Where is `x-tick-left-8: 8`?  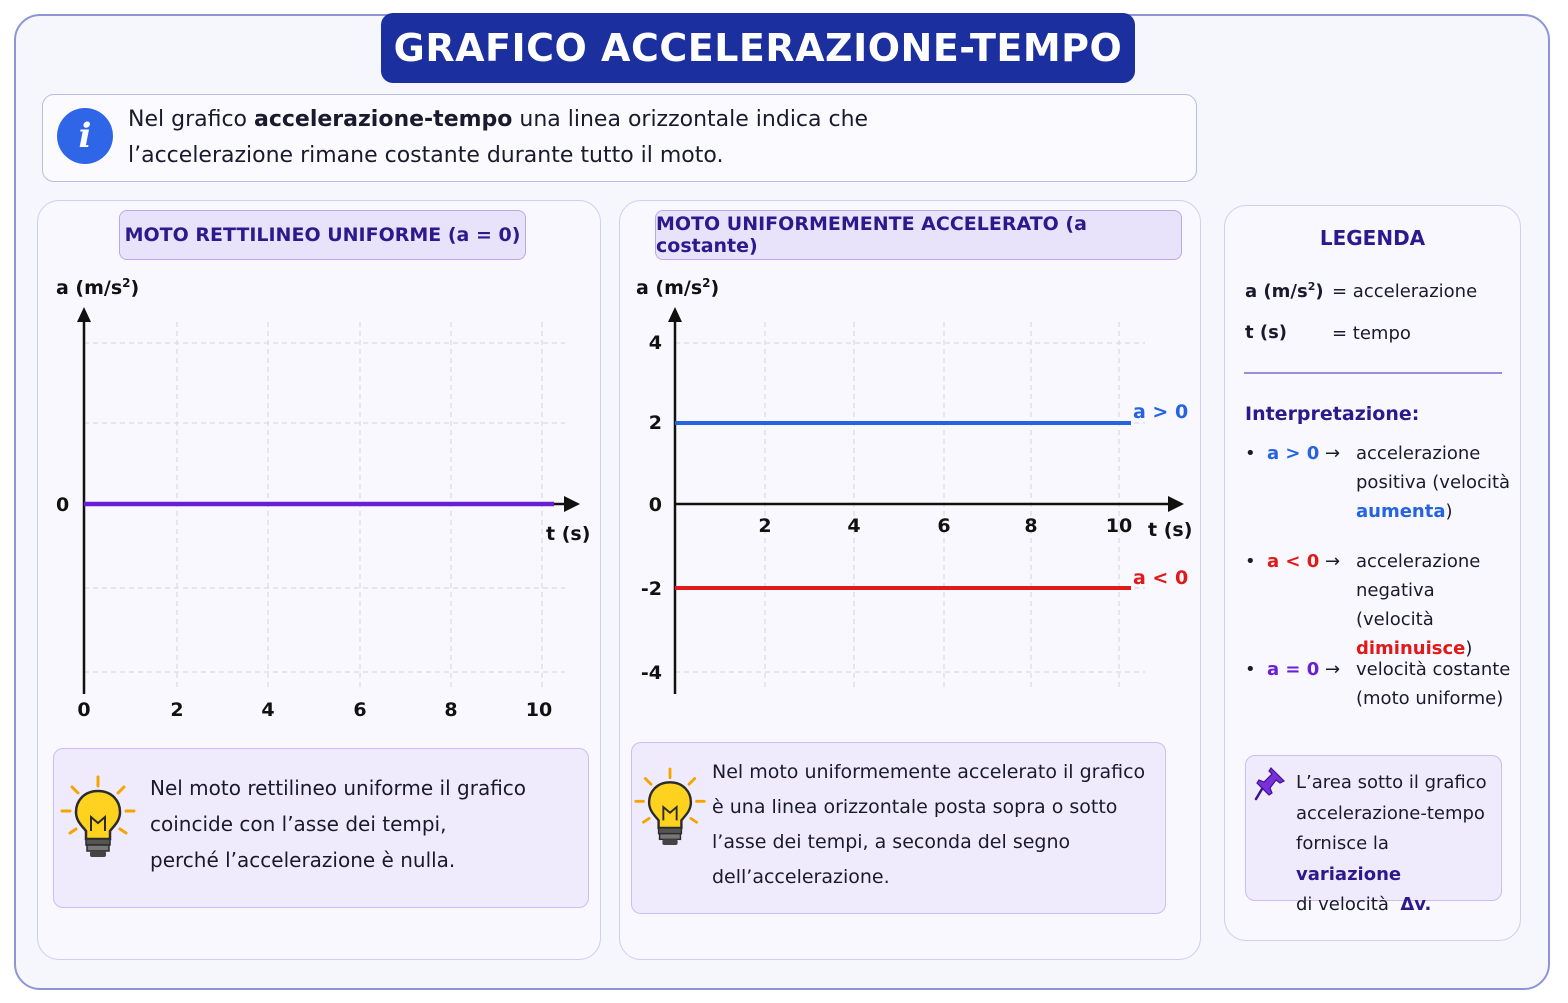 x-tick-left-8: 8 is located at coordinates (450, 710).